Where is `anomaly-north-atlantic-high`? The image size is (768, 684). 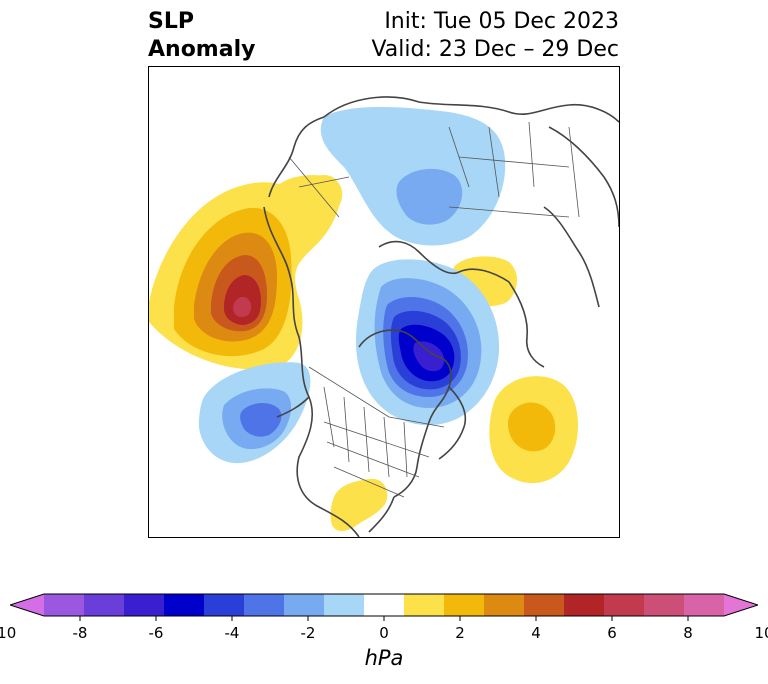
anomaly-north-atlantic-high is located at coordinates (534, 430).